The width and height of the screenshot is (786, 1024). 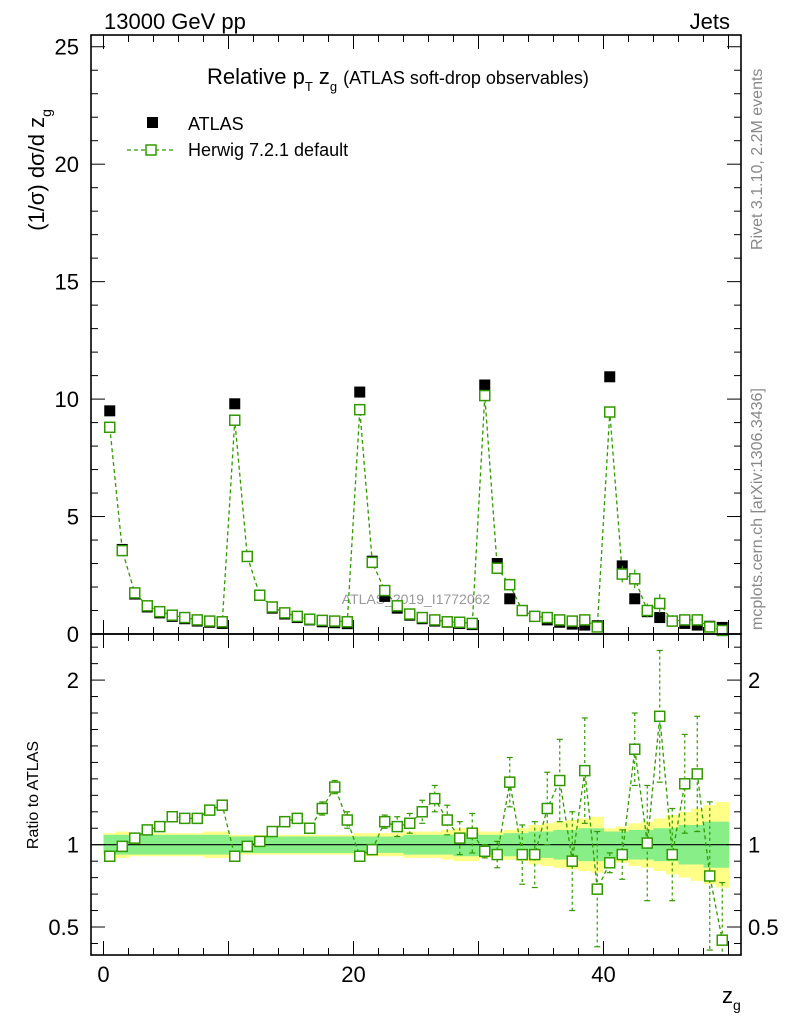 I want to click on ratio-y-tick-label-right: 1, so click(x=754, y=845).